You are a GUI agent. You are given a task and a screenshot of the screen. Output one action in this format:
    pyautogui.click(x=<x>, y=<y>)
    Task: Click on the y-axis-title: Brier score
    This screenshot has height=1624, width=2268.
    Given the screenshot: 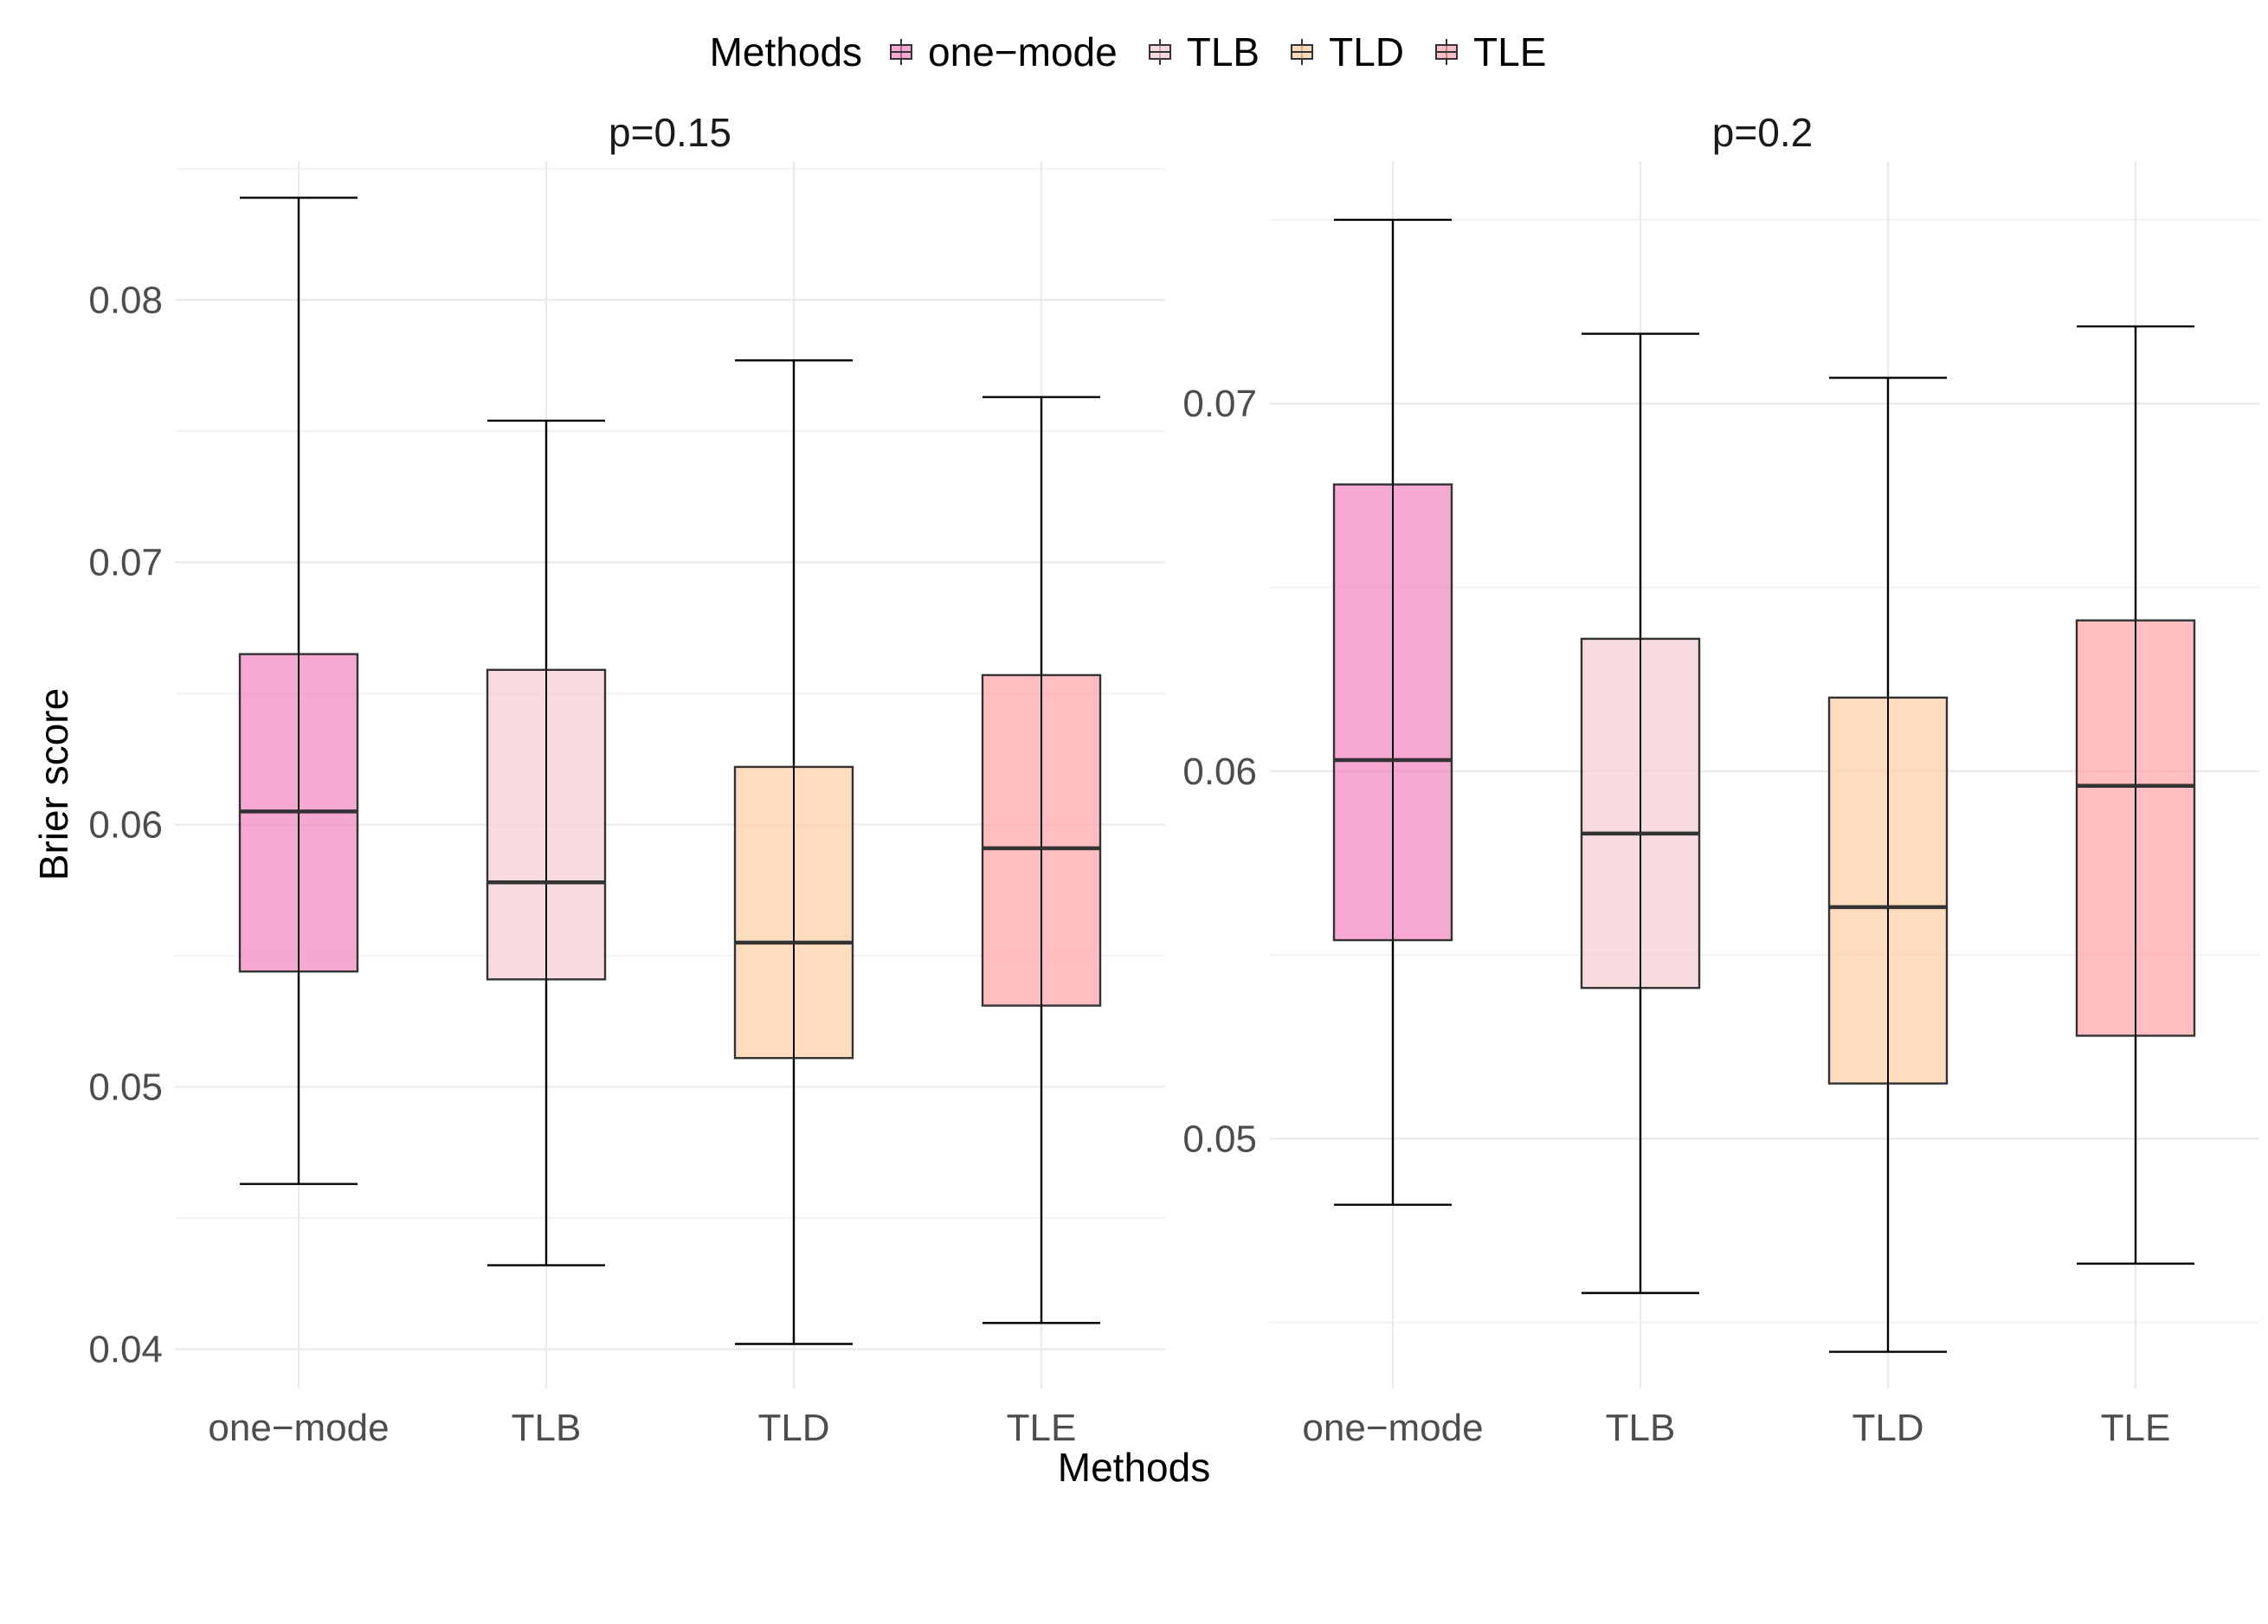 What is the action you would take?
    pyautogui.click(x=54, y=784)
    